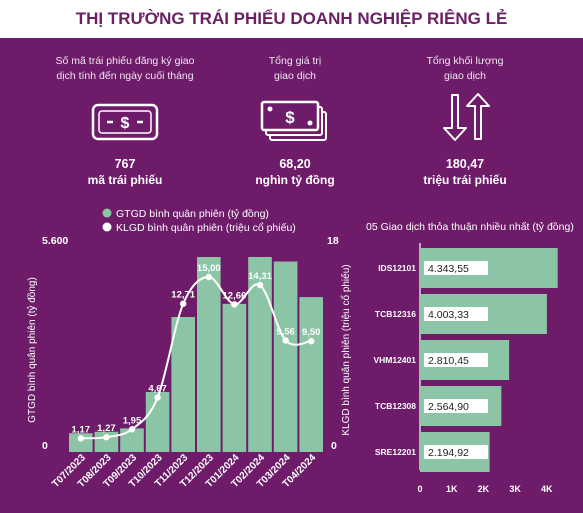  Describe the element at coordinates (395, 452) in the screenshot. I see `hbar-category-label: SRE12201` at that location.